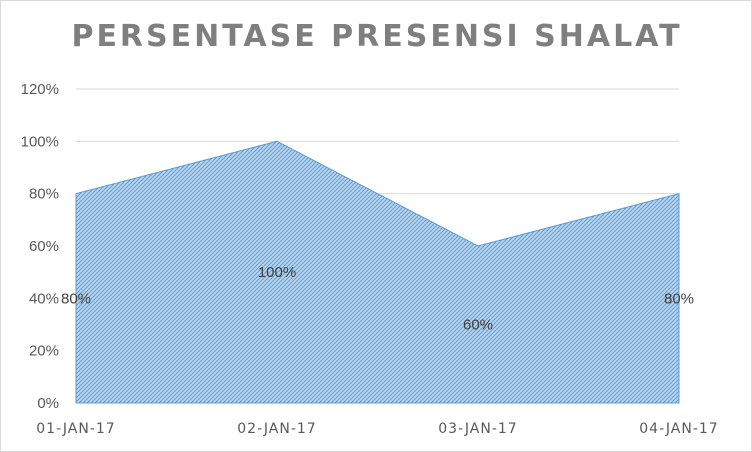 This screenshot has width=752, height=452. Describe the element at coordinates (678, 429) in the screenshot. I see `x-tick-label: 04-JAN-17` at that location.